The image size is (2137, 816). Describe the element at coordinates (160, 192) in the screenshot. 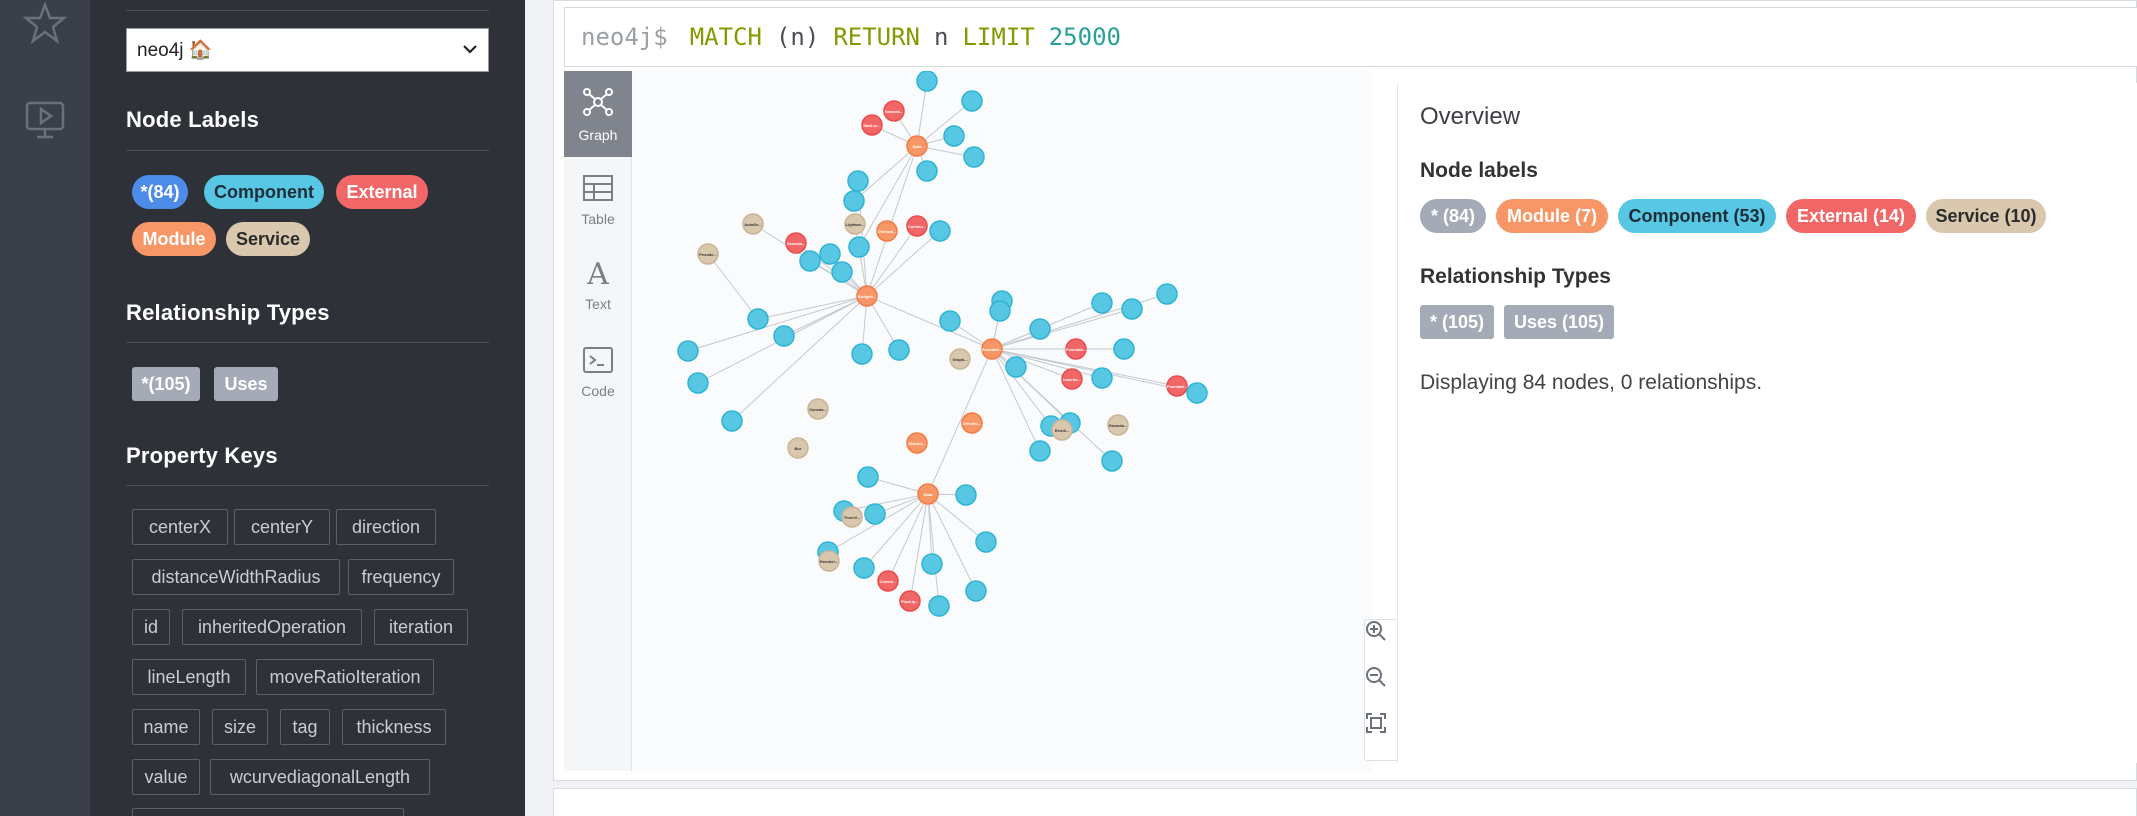

I see `label-chip-all: *(84)` at that location.